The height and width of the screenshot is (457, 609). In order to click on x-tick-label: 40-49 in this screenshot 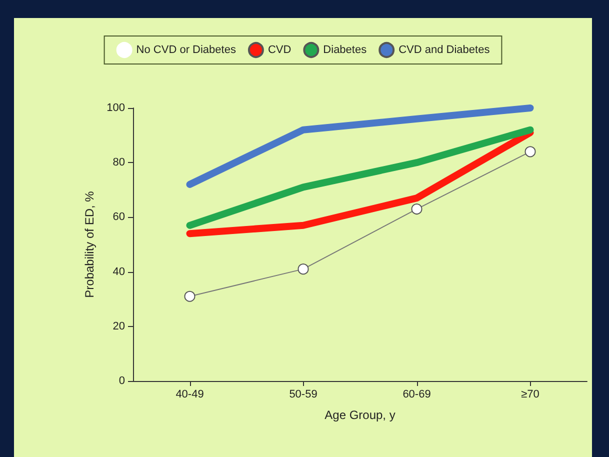, I will do `click(190, 394)`.